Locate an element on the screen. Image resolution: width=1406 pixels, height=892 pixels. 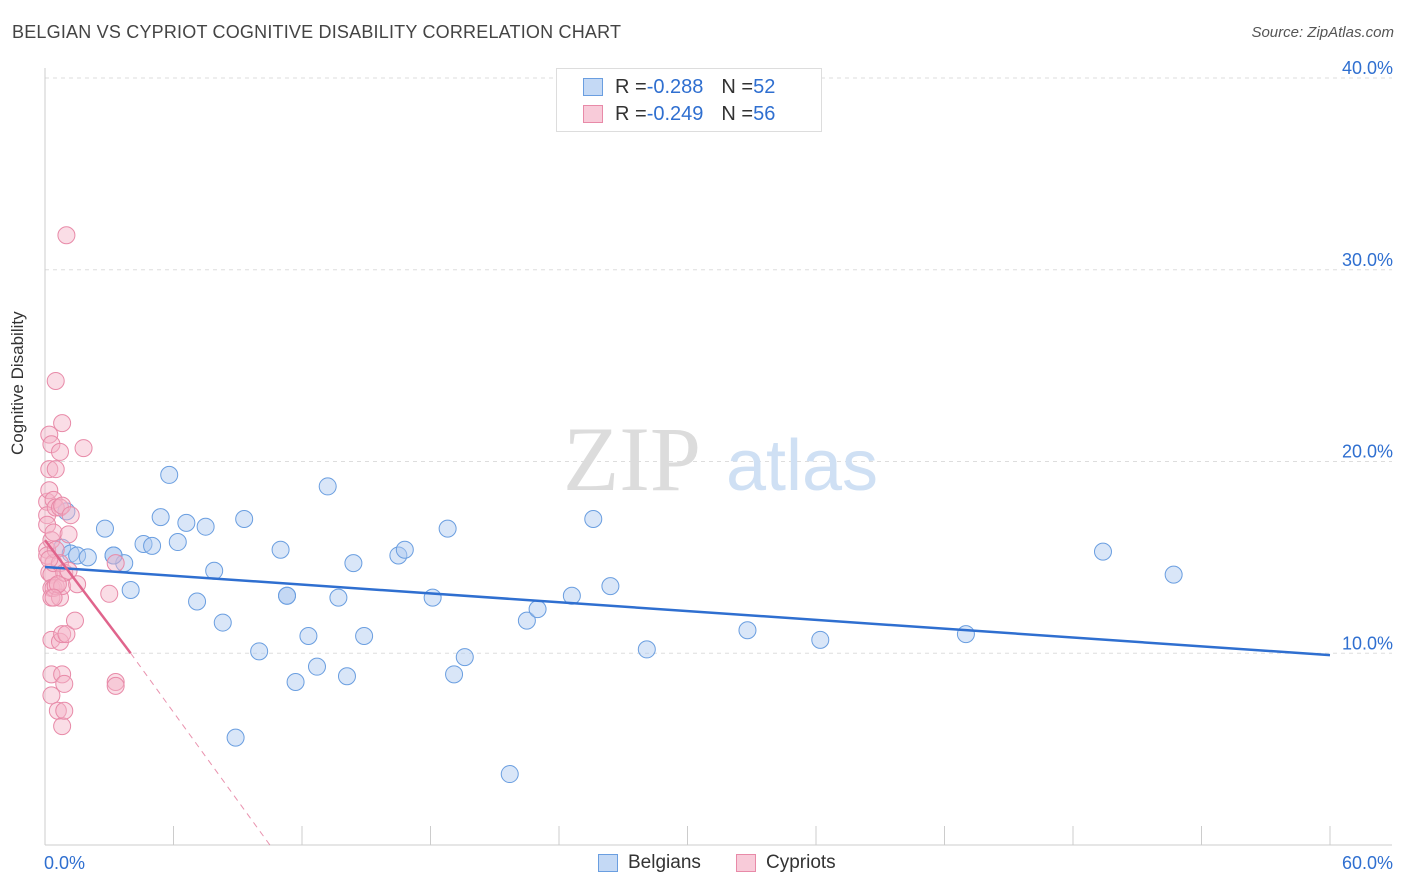
y-tick-label: 20.0% is located at coordinates (1367, 452).